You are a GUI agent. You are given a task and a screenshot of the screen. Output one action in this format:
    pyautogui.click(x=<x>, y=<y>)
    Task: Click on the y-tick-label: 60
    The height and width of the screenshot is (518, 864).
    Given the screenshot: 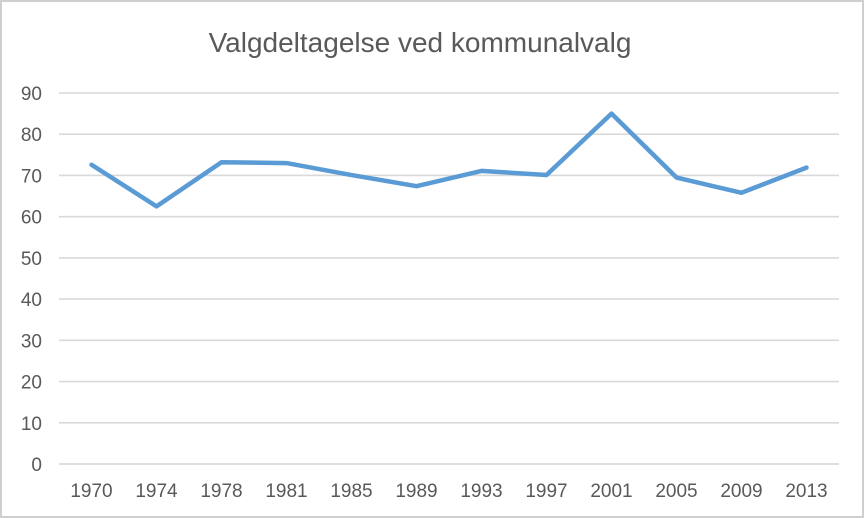 What is the action you would take?
    pyautogui.click(x=31, y=218)
    